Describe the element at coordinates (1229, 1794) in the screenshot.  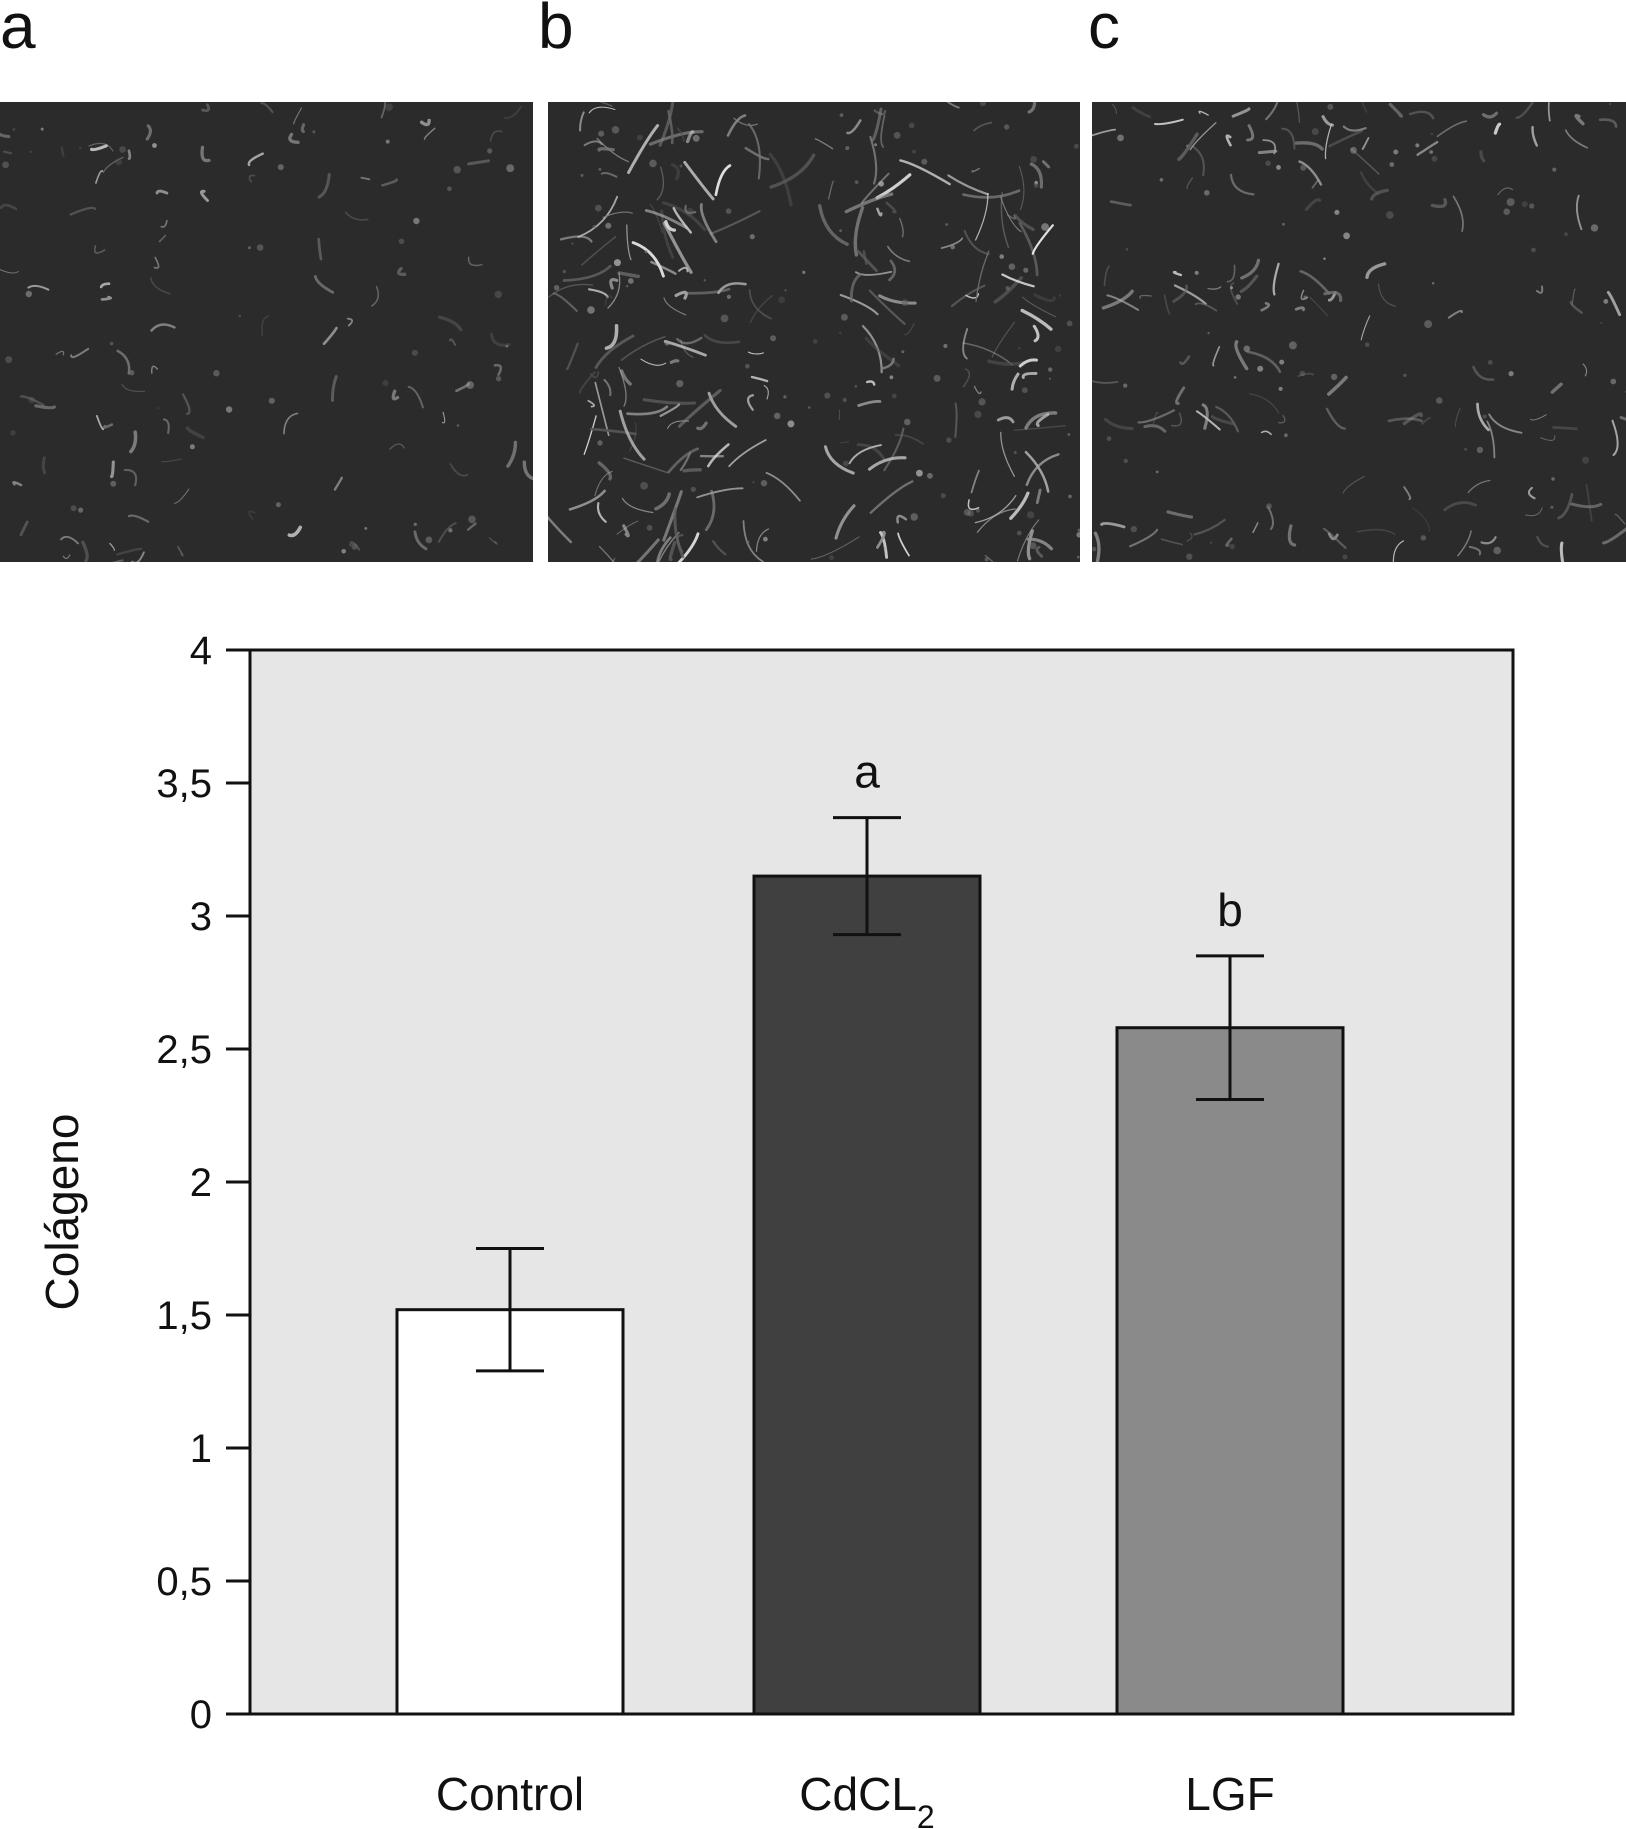
I see `x-category-label: LGF` at that location.